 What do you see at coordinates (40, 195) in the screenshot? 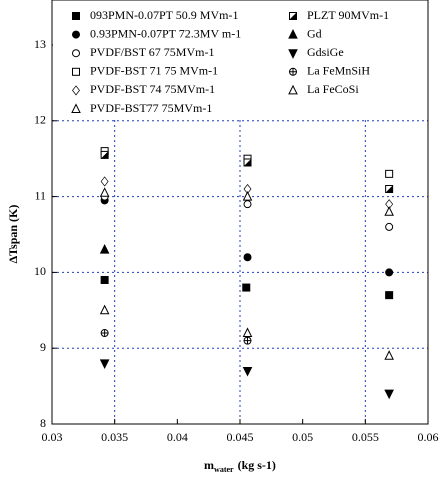
I see `y-tick-label: 11` at bounding box center [40, 195].